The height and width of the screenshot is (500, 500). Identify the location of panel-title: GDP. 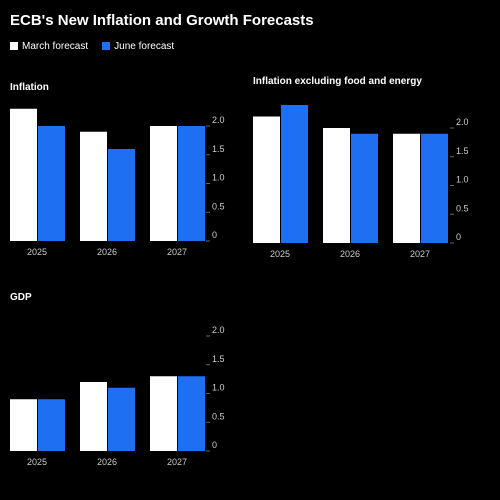
(21, 297).